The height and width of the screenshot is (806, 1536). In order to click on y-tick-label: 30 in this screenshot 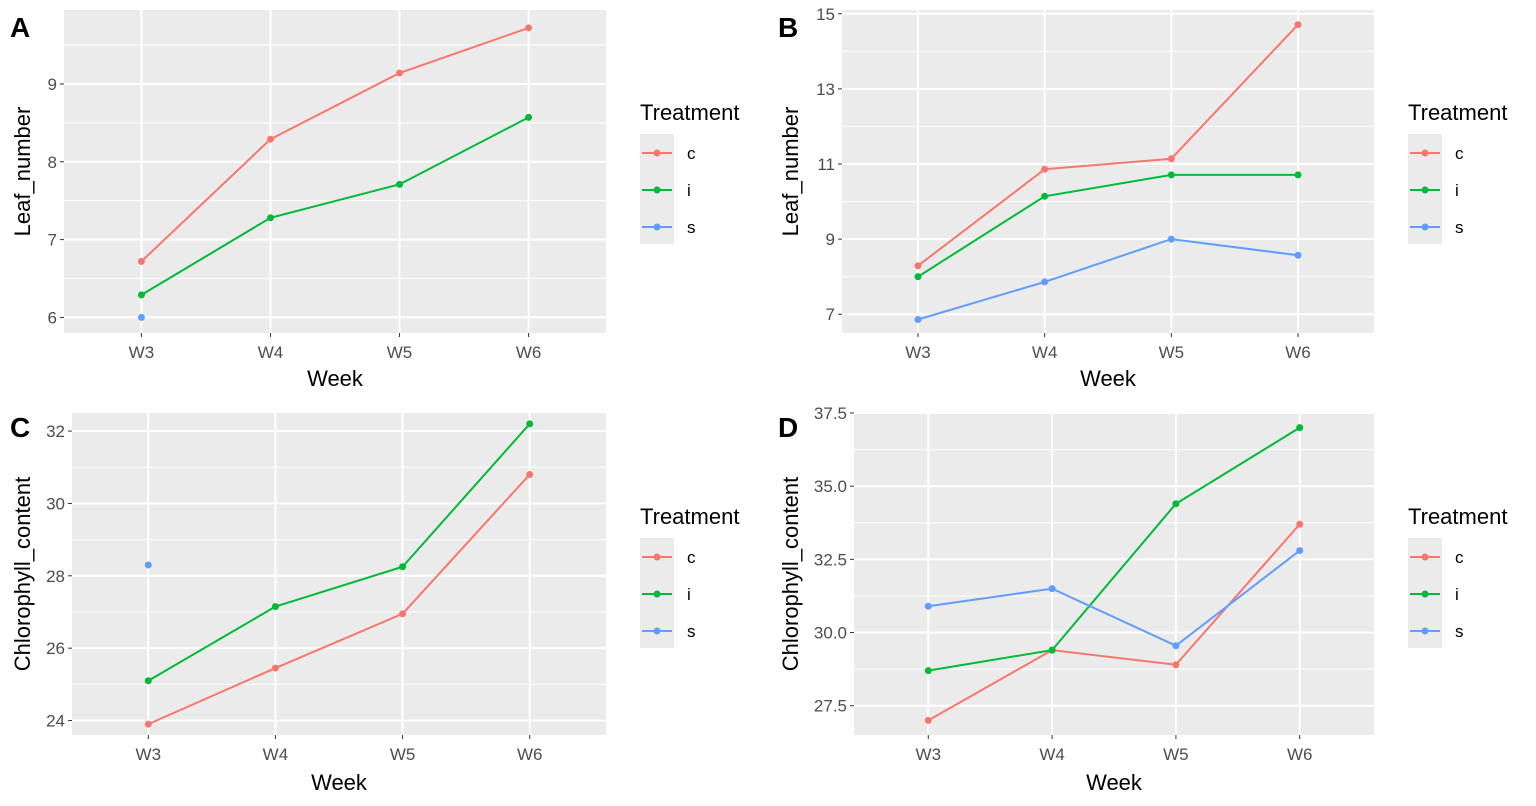, I will do `click(55, 503)`.